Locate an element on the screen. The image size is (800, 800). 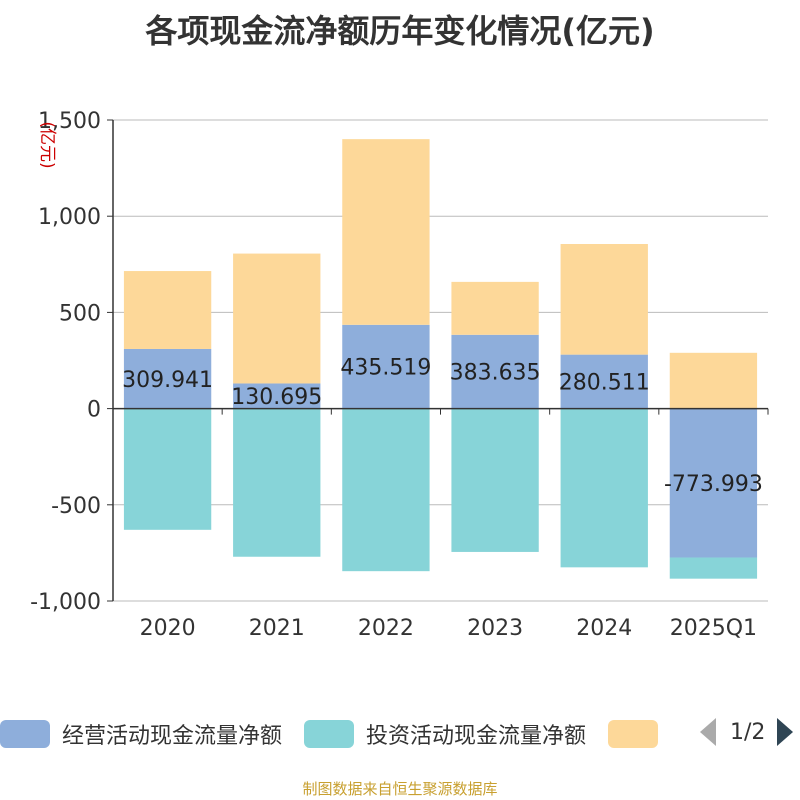
y-tick-label: -1,000 is located at coordinates (65, 602).